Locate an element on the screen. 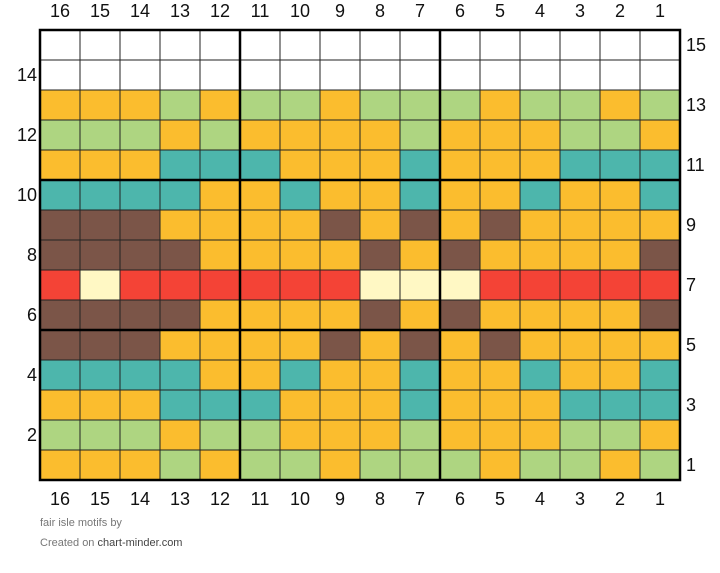  chart-cell-r10-c11 is located at coordinates (260, 195).